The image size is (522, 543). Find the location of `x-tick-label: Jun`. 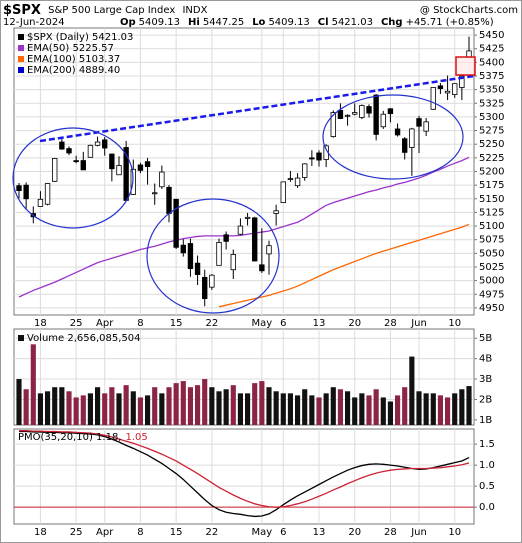

x-tick-label: Jun is located at coordinates (418, 532).